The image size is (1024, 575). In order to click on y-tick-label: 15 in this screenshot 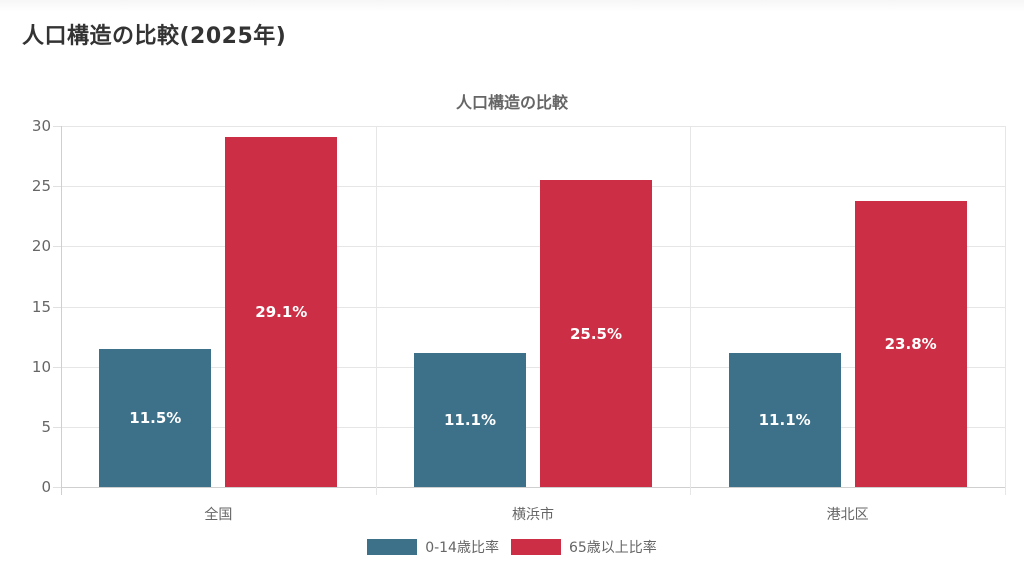, I will do `click(41, 306)`.